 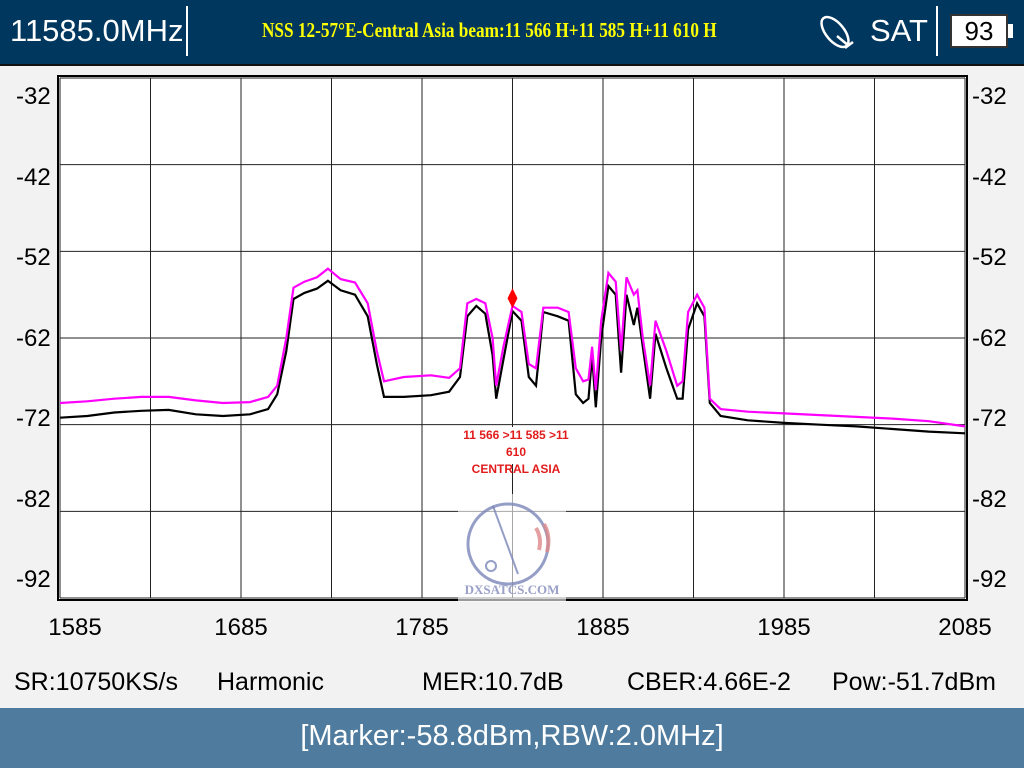 I want to click on y-tick-label-right: -72, so click(x=989, y=418).